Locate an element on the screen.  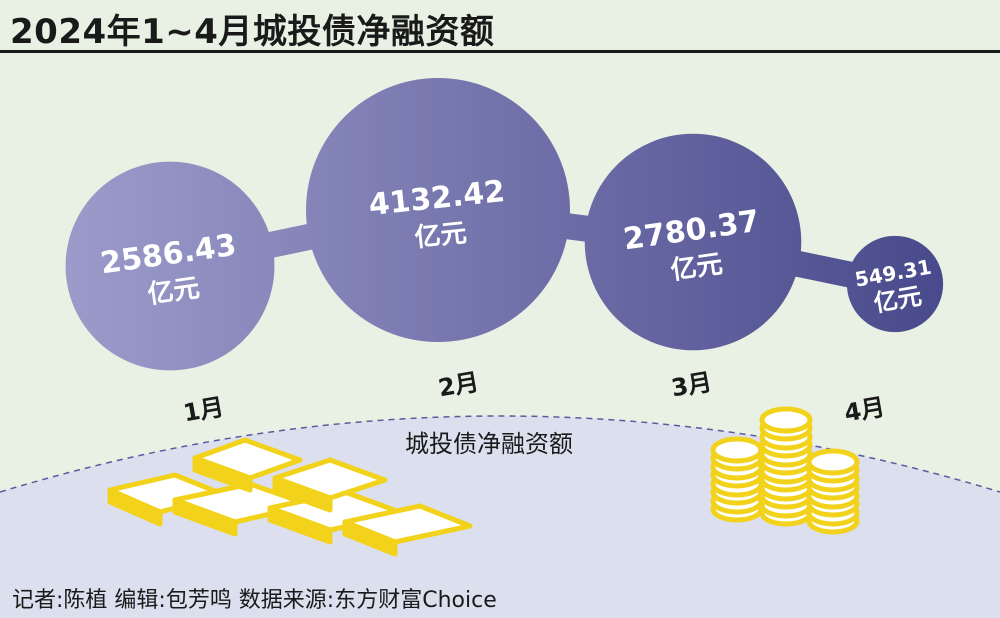
banknote-stack-icon is located at coordinates (290, 497).